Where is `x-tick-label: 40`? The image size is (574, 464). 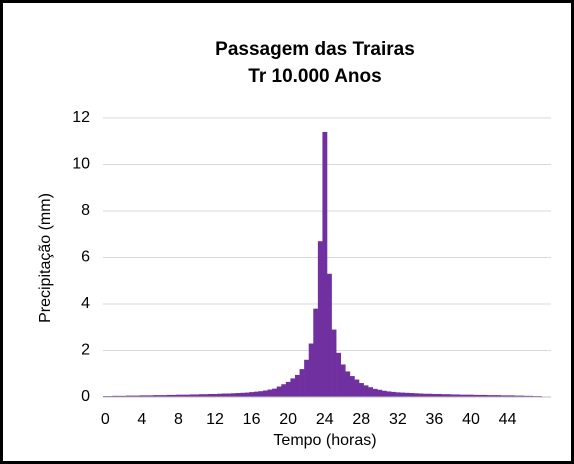 x-tick-label: 40 is located at coordinates (471, 419).